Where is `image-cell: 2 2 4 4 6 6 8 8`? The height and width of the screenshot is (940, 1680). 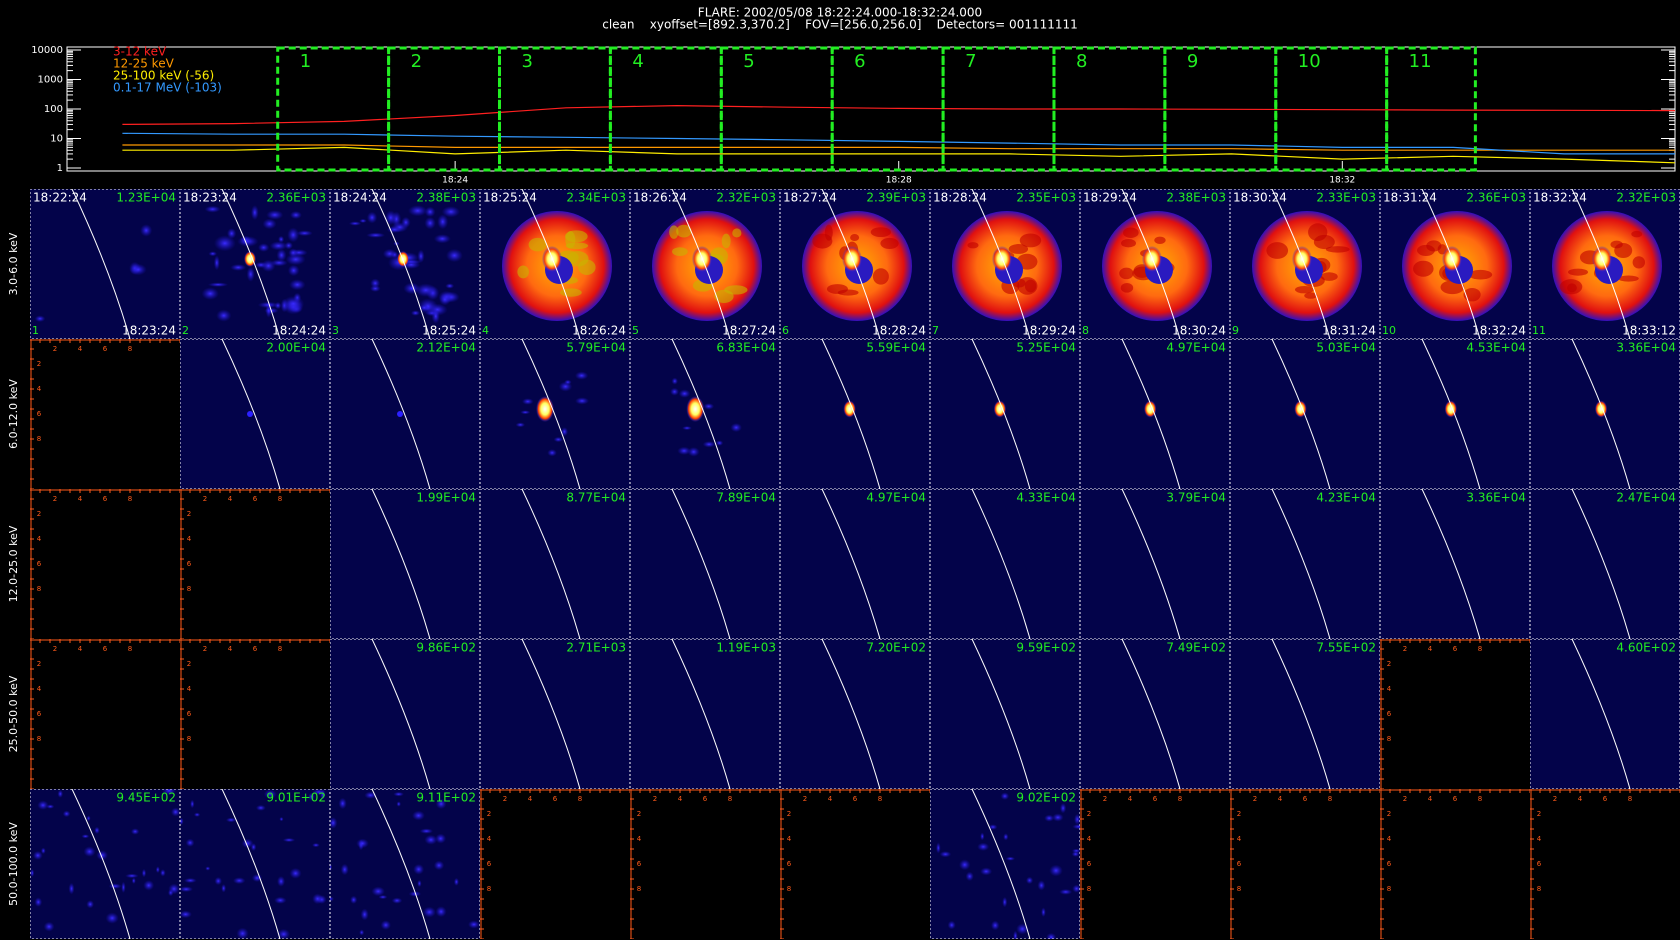 image-cell: 2 2 4 4 6 6 8 8 is located at coordinates (105, 564).